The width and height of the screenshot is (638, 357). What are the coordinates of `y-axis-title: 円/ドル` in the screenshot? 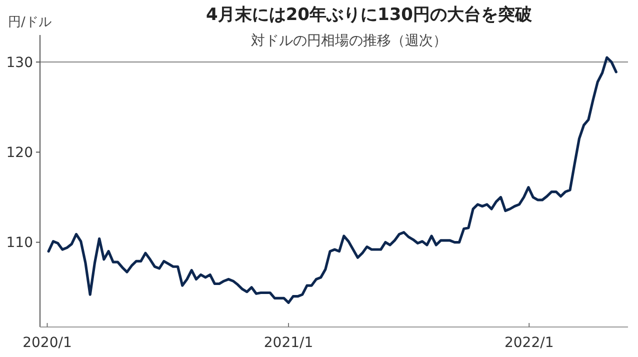 It's located at (30, 22).